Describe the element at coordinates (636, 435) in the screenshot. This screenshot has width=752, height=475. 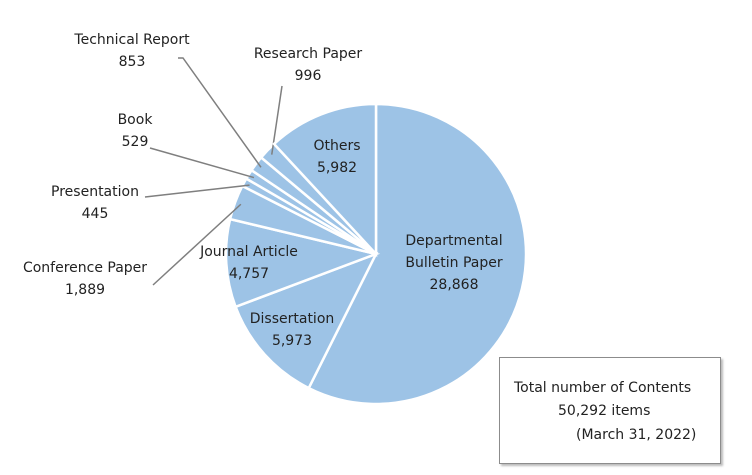
I see `summary-line: (March 31, 2022)` at that location.